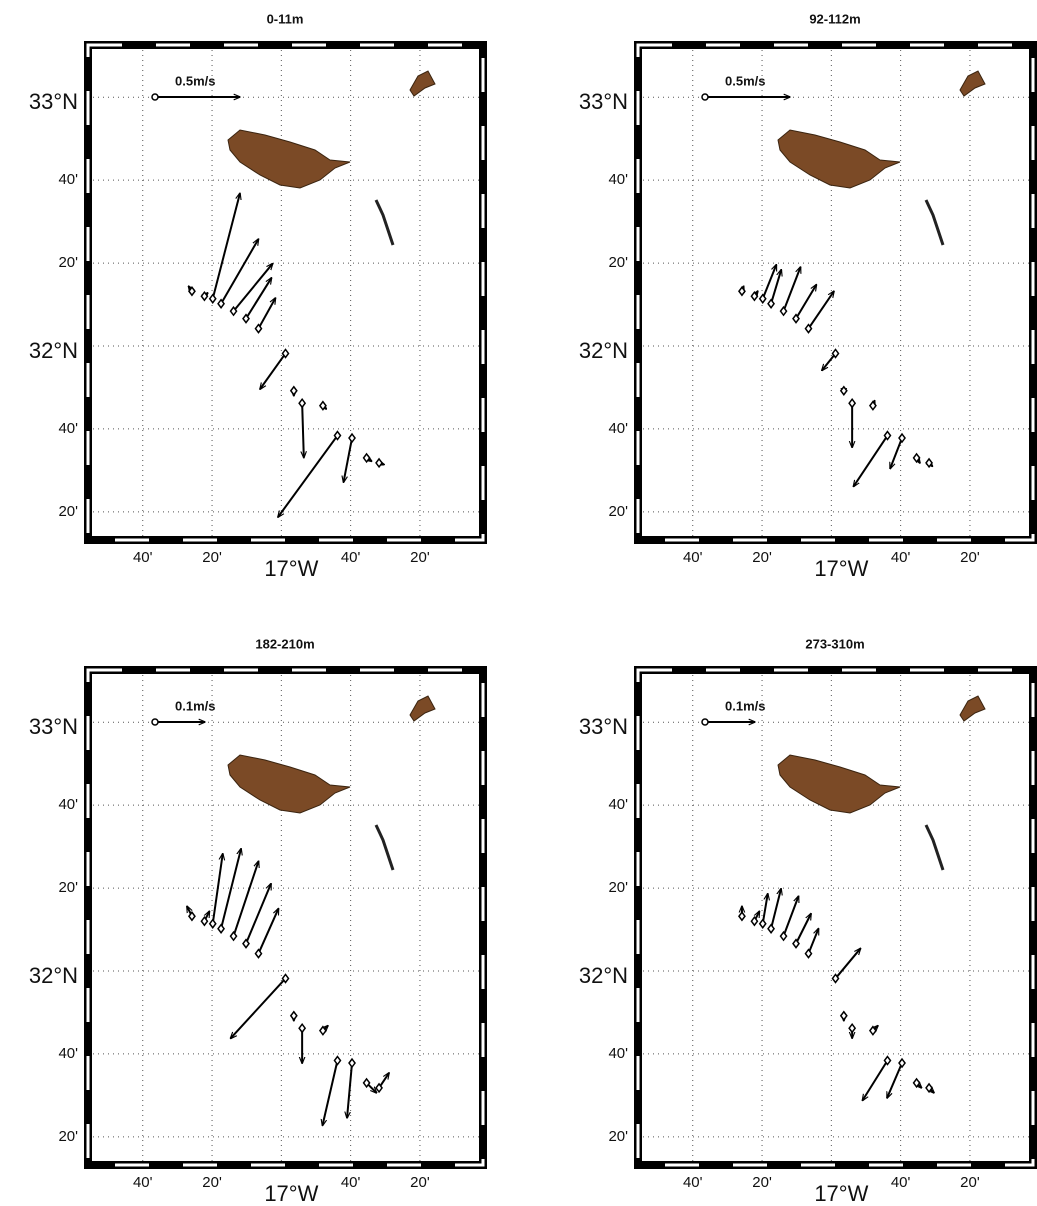 The image size is (1037, 1206). I want to click on island-desertas, so click(384, 847).